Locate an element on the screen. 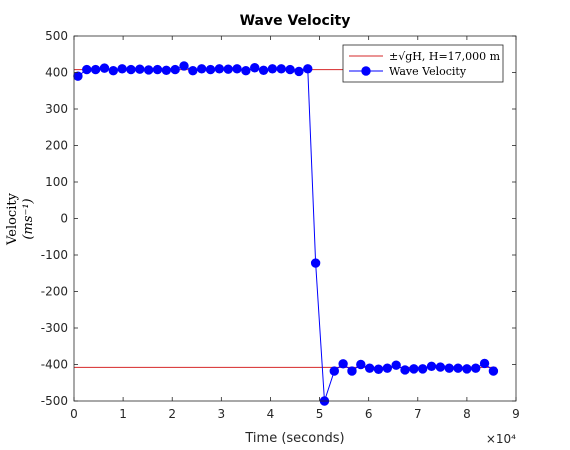 The height and width of the screenshot is (450, 570). y-tick-label: 500 is located at coordinates (56, 36).